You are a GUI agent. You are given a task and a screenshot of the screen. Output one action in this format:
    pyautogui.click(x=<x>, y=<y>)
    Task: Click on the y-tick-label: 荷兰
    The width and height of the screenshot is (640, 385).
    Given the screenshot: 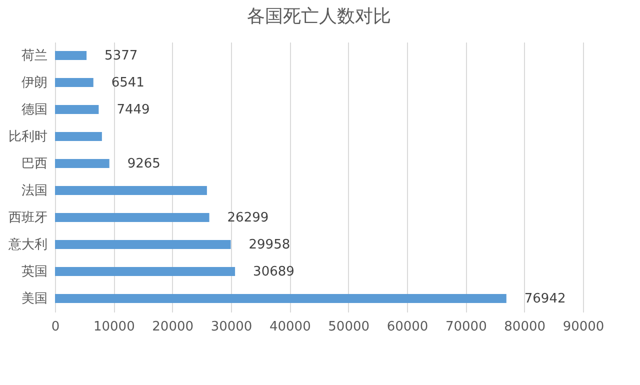 What is the action you would take?
    pyautogui.click(x=35, y=56)
    